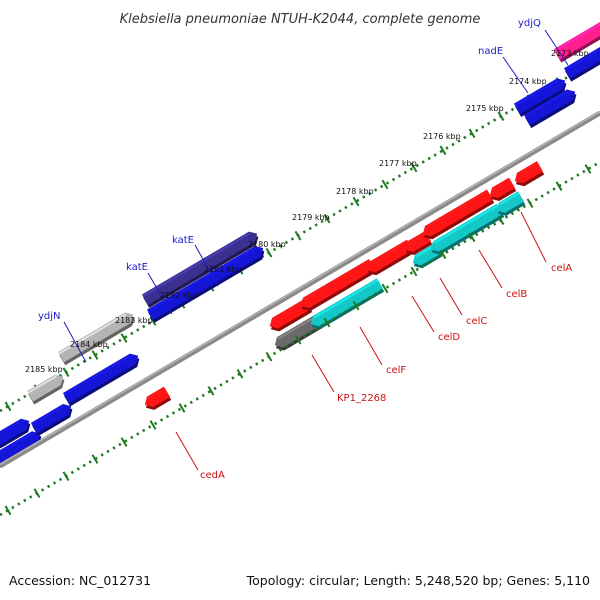  I want to click on gene-label-celB: celB, so click(516, 294).